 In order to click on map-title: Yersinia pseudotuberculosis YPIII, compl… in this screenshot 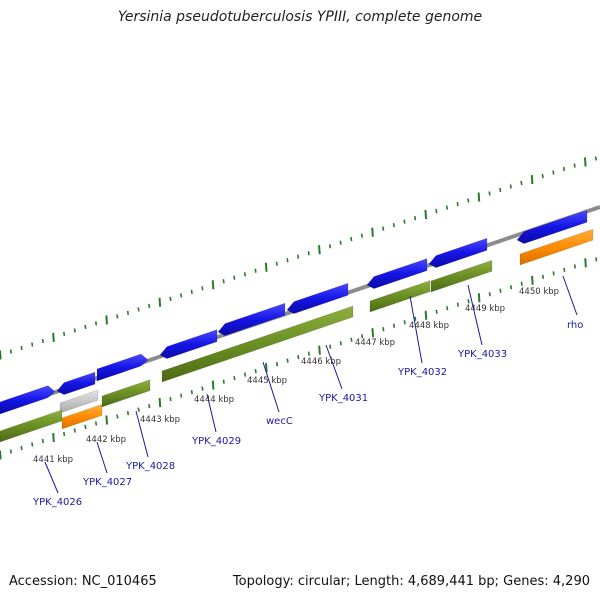, I will do `click(300, 17)`.